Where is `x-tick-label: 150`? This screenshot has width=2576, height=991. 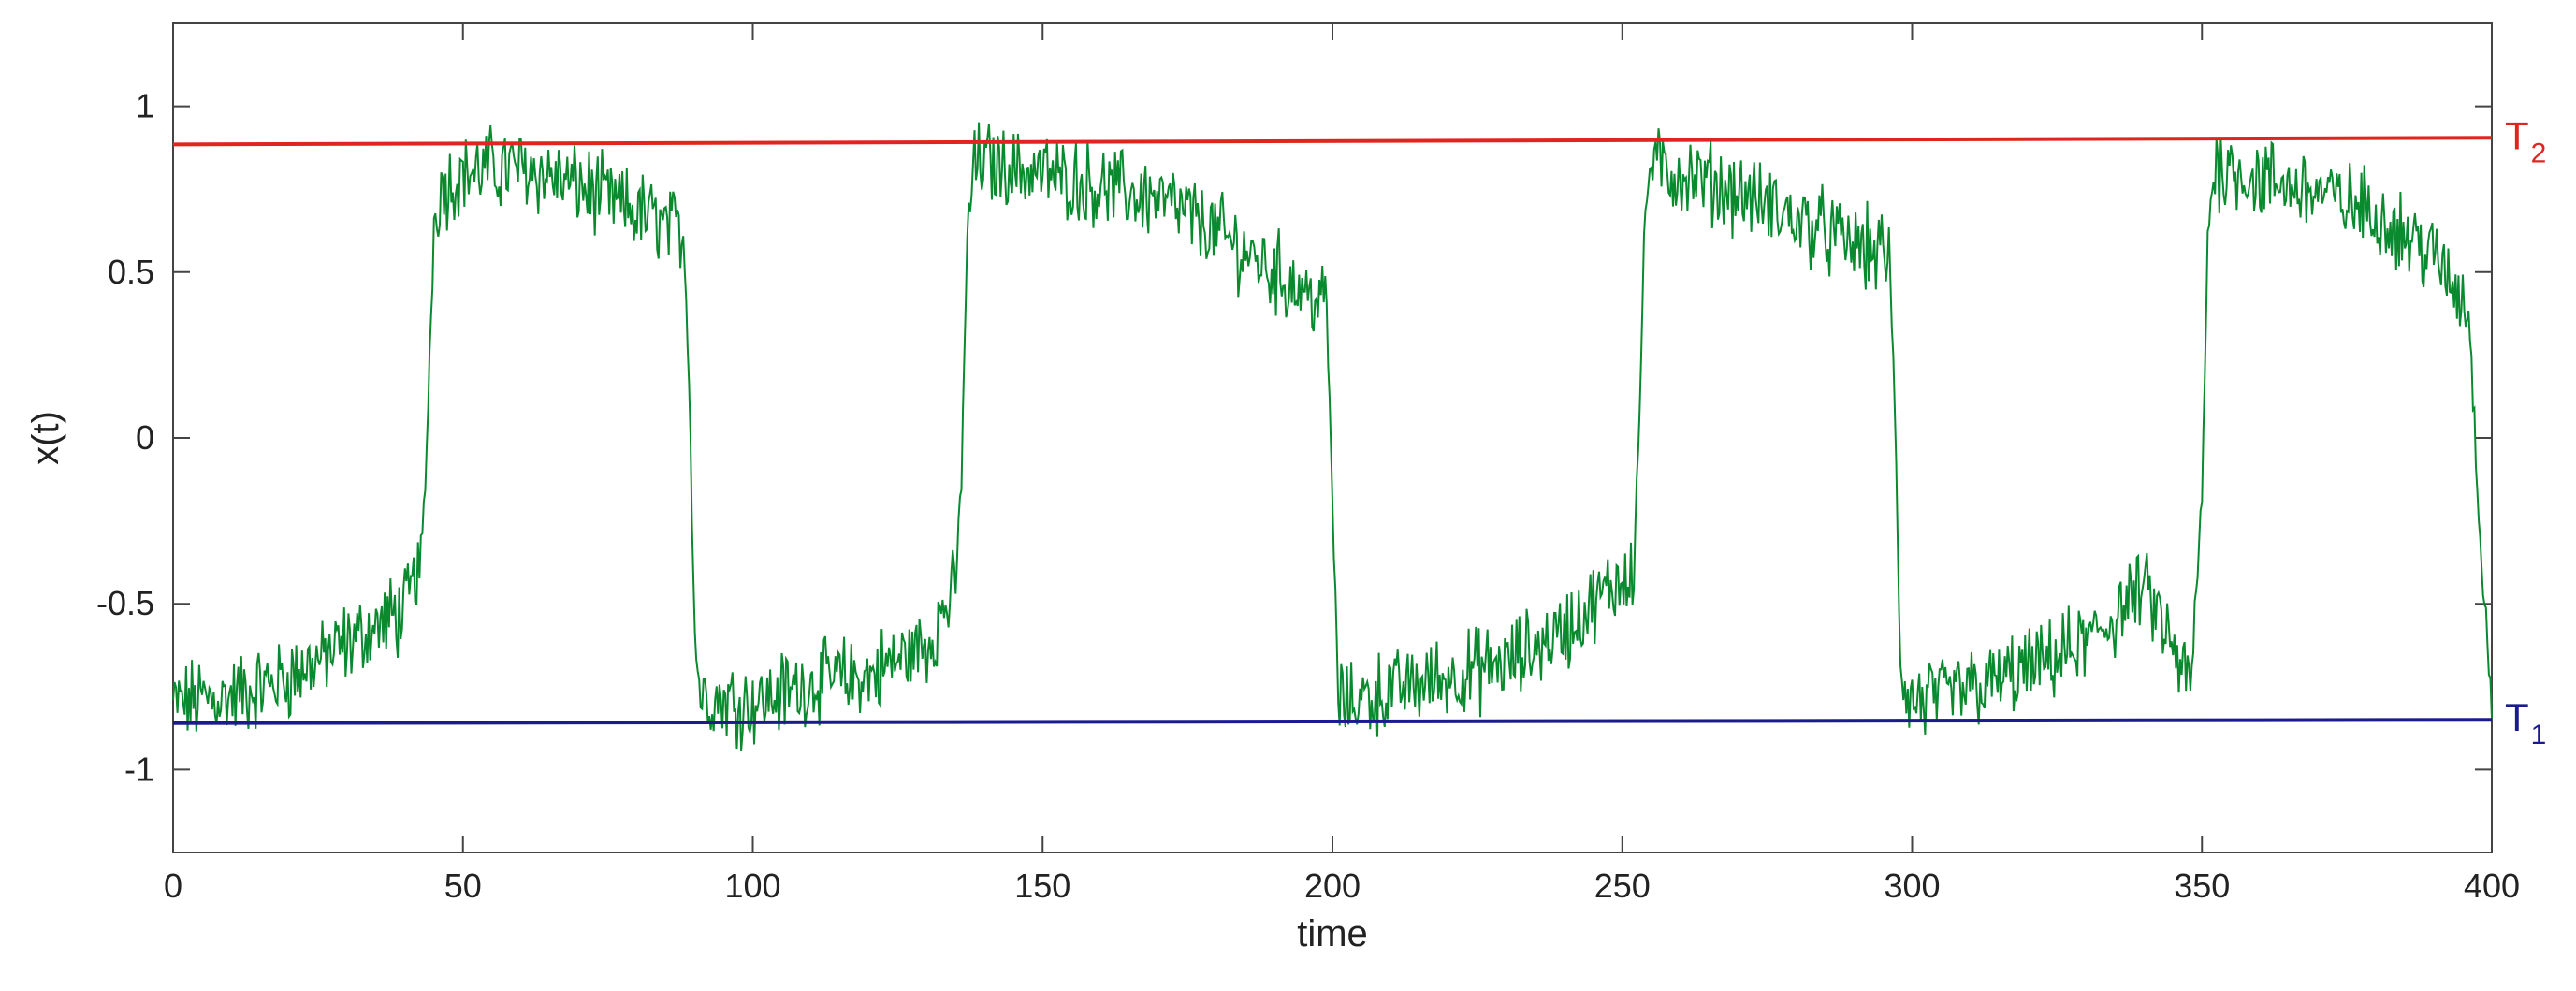
x-tick-label: 150 is located at coordinates (1042, 886).